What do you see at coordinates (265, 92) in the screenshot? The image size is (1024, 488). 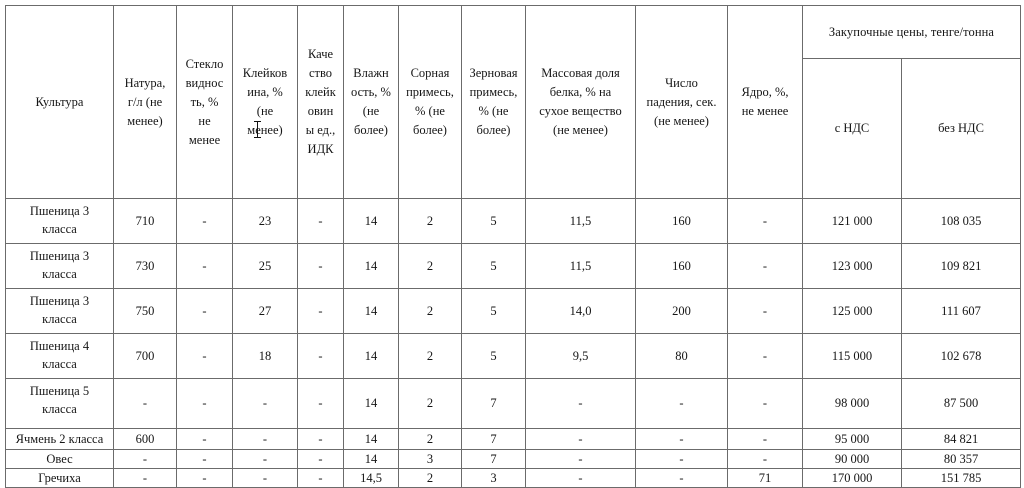 I see `col-header-kleikovina-line-1: ина, %` at bounding box center [265, 92].